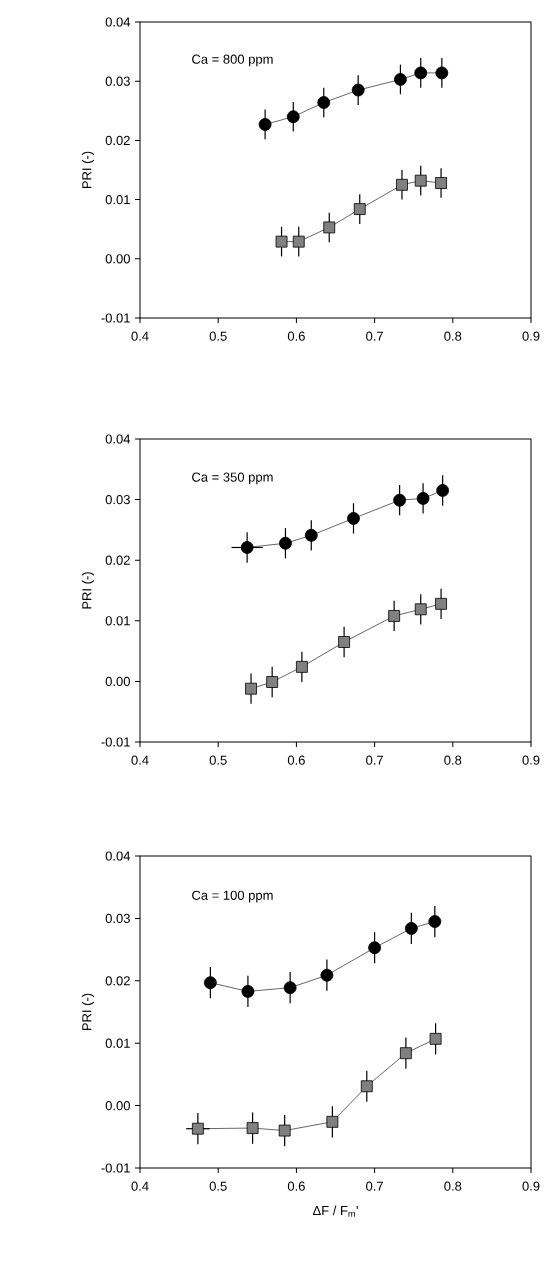 Image resolution: width=557 pixels, height=1274 pixels. What do you see at coordinates (232, 478) in the screenshot?
I see `annotation: Ca = 350 ppm` at bounding box center [232, 478].